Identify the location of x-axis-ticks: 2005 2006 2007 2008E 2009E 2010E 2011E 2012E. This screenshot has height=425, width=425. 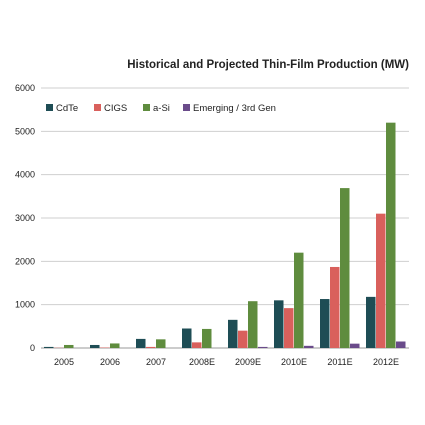
(226, 362).